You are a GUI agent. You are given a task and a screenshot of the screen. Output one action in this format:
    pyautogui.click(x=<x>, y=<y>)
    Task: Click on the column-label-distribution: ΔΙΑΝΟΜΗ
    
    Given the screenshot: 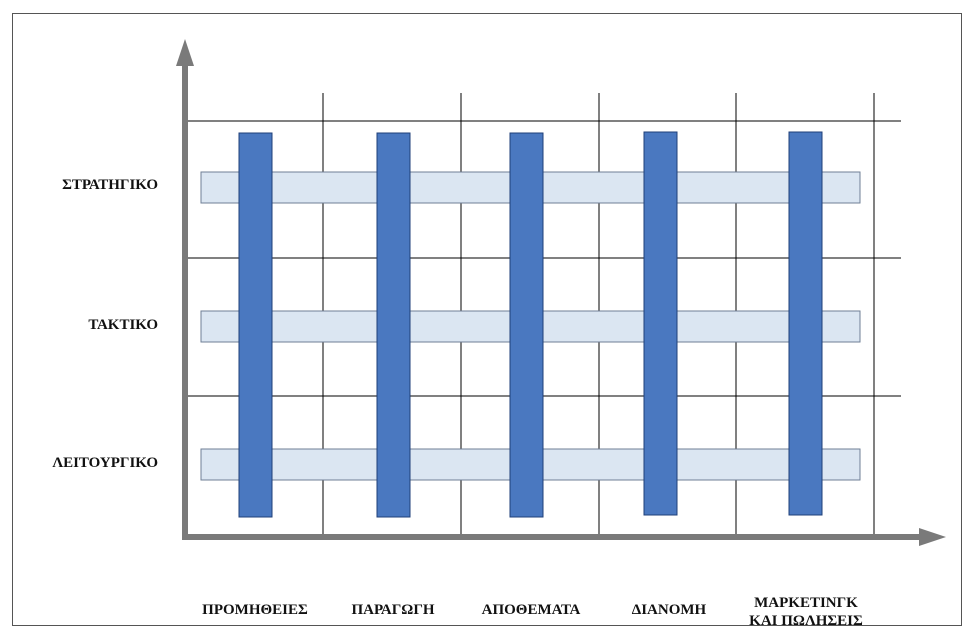 What is the action you would take?
    pyautogui.click(x=669, y=610)
    